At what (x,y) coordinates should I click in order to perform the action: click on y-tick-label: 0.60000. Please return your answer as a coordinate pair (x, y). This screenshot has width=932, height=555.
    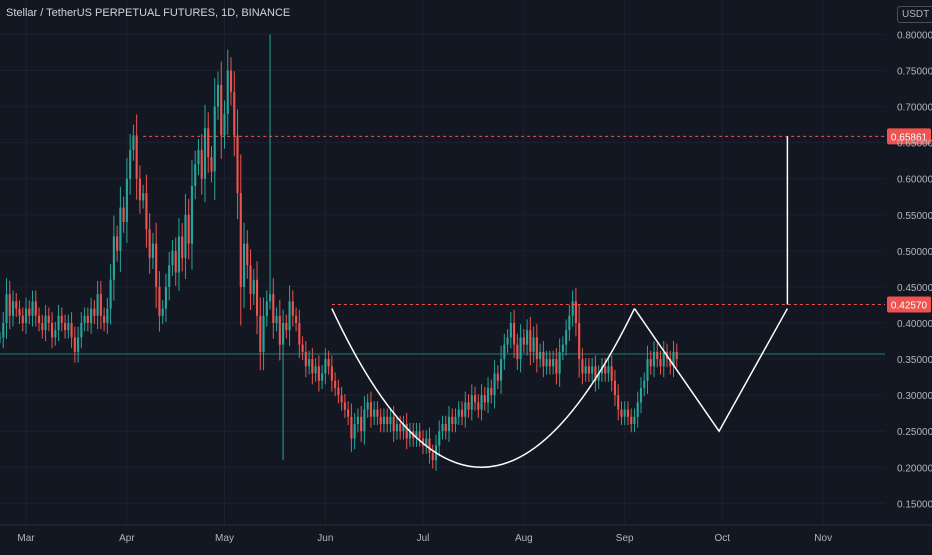
    Looking at the image, I should click on (914, 180).